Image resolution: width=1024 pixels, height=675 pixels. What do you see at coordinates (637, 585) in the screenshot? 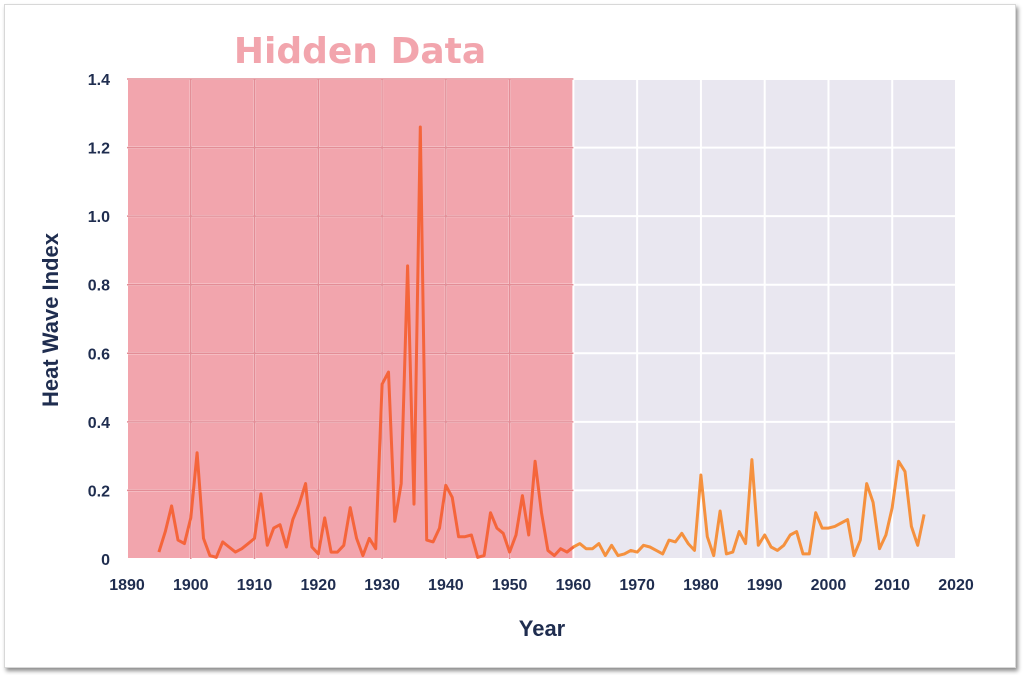
I see `x-tick-label-1970: 1970` at bounding box center [637, 585].